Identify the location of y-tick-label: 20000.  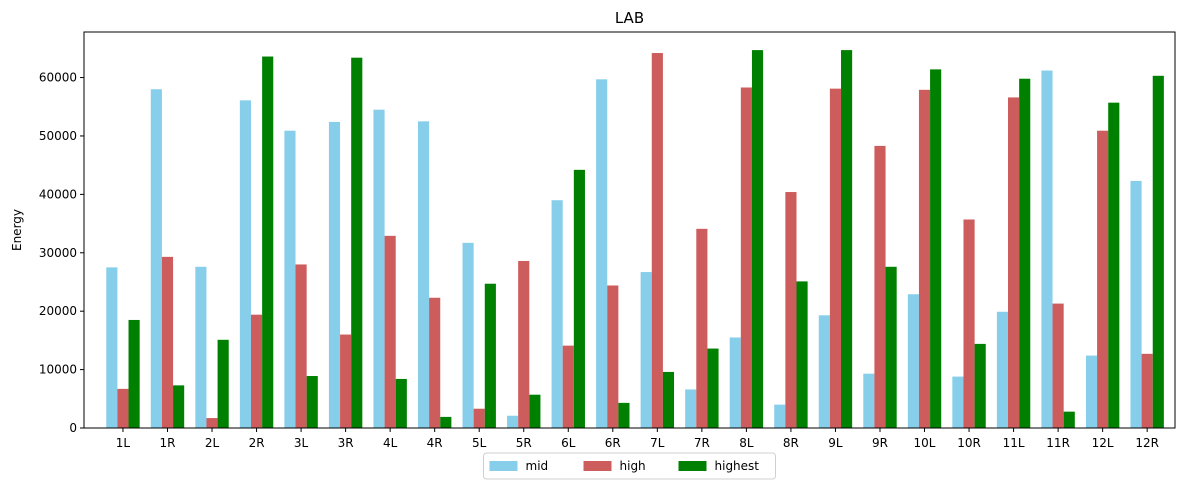
(58, 311).